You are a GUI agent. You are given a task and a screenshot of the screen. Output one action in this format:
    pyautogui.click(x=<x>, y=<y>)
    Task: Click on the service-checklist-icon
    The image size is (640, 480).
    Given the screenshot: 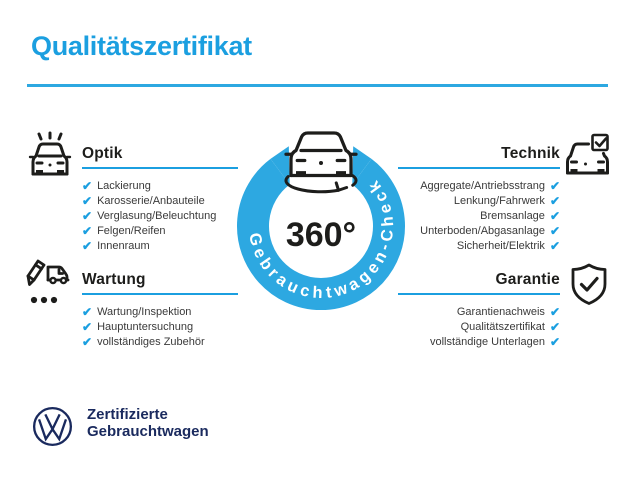 What is the action you would take?
    pyautogui.click(x=48, y=281)
    